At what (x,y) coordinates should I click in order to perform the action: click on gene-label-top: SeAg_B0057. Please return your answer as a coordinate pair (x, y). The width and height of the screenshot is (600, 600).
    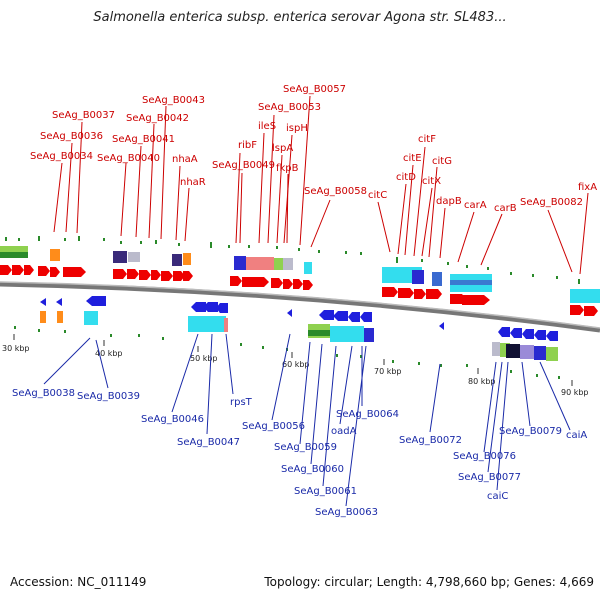
    Looking at the image, I should click on (314, 89).